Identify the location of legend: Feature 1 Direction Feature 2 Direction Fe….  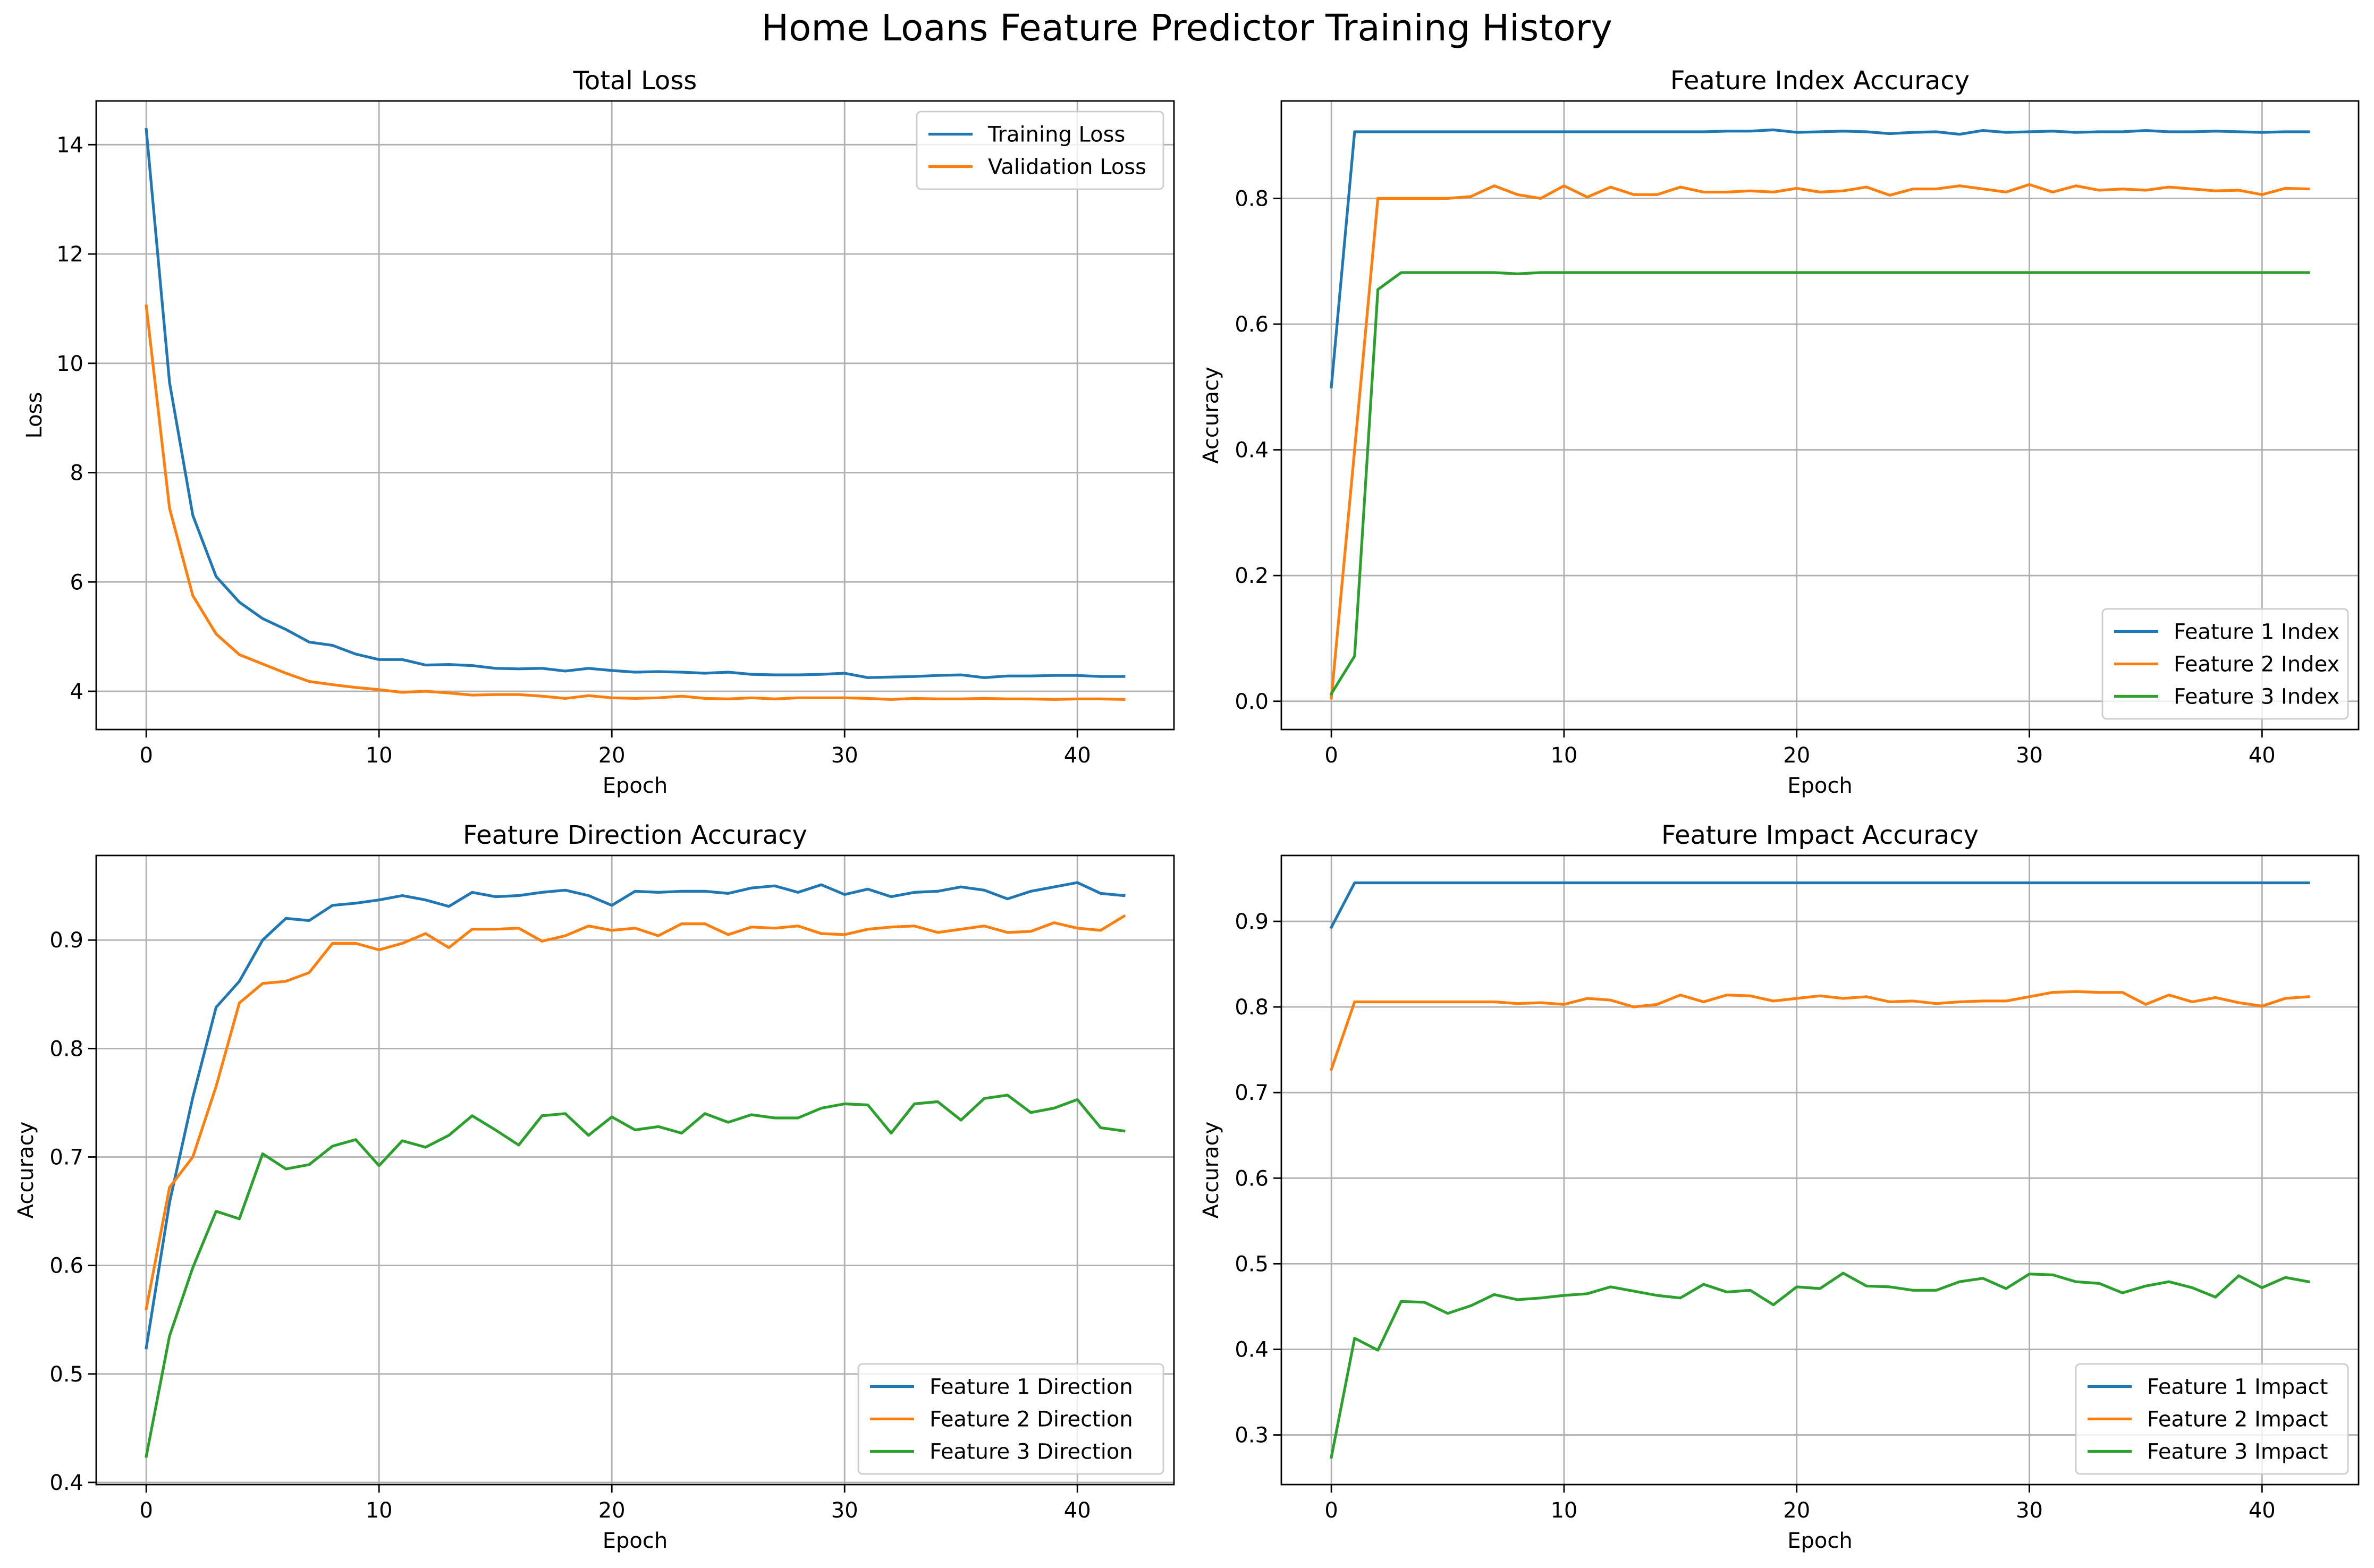
(1010, 1419).